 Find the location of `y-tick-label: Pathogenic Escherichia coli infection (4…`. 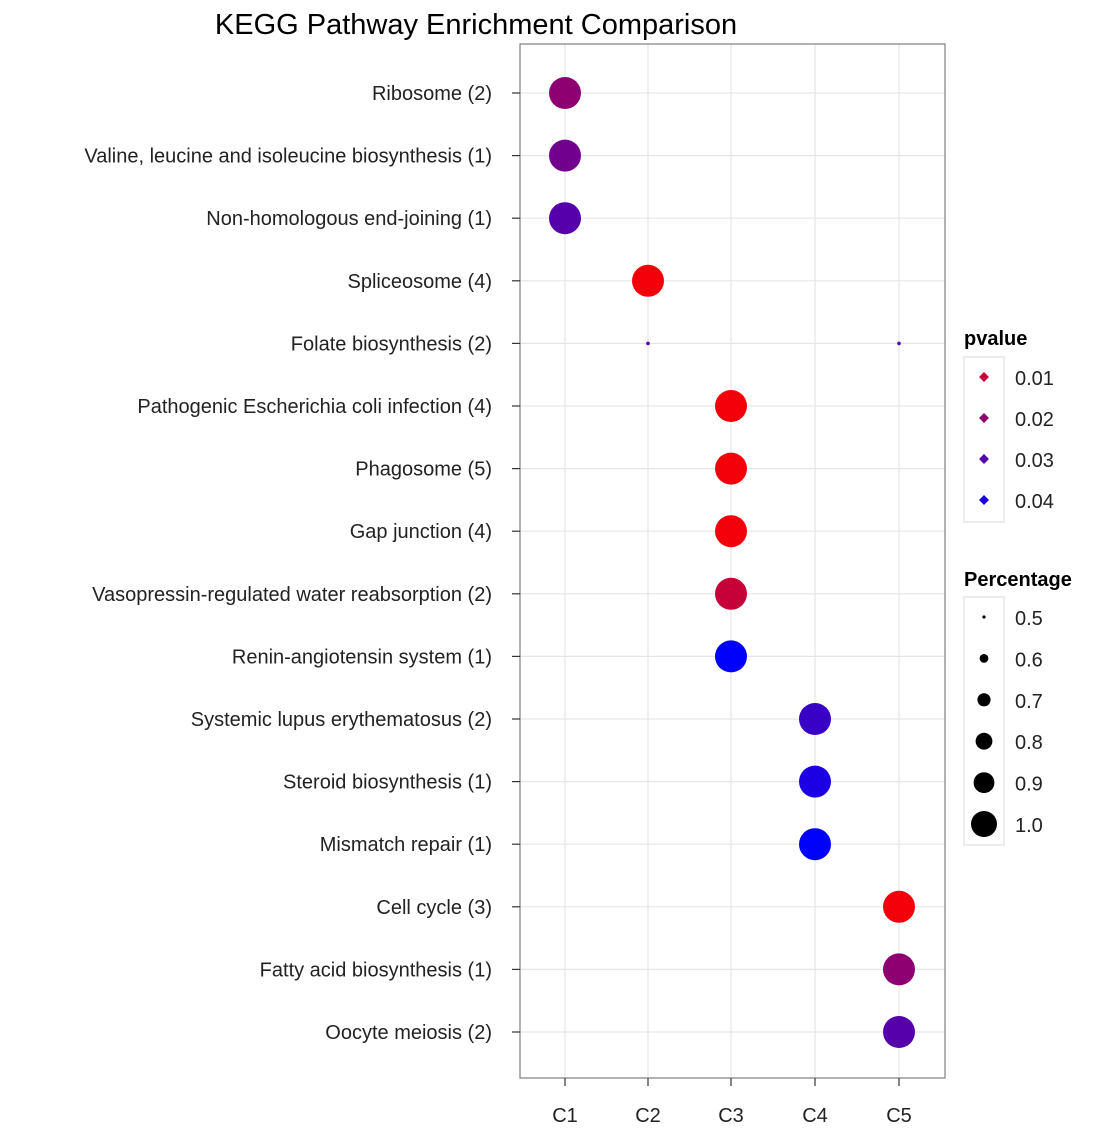

y-tick-label: Pathogenic Escherichia coli infection (4… is located at coordinates (314, 407).